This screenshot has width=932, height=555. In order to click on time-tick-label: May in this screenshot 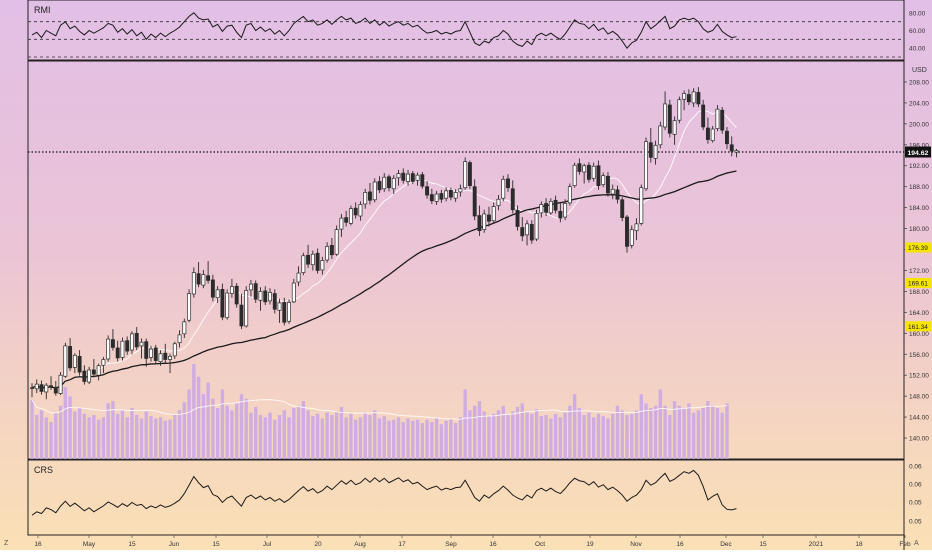, I will do `click(89, 544)`.